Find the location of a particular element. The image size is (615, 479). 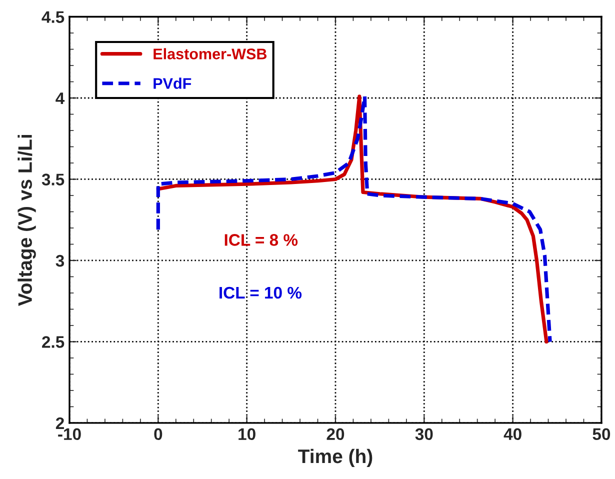

y-tick-label: 4 is located at coordinates (60, 98).